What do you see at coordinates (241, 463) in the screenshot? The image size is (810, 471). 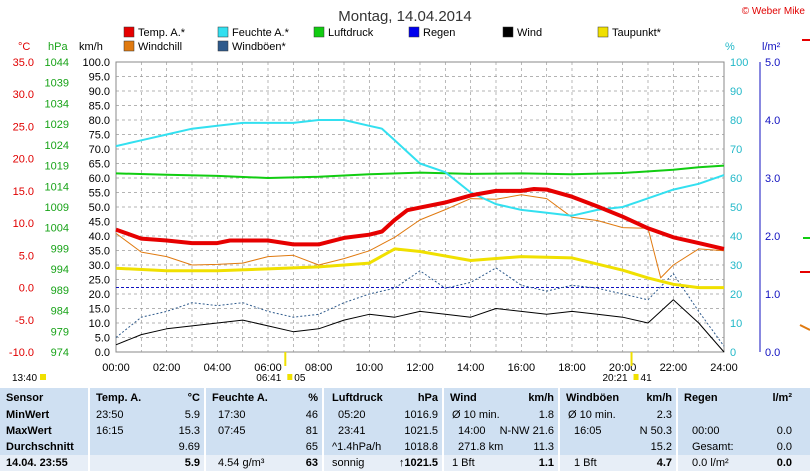 I see `feuchte-abs-humidity: 4.54 g/m³` at bounding box center [241, 463].